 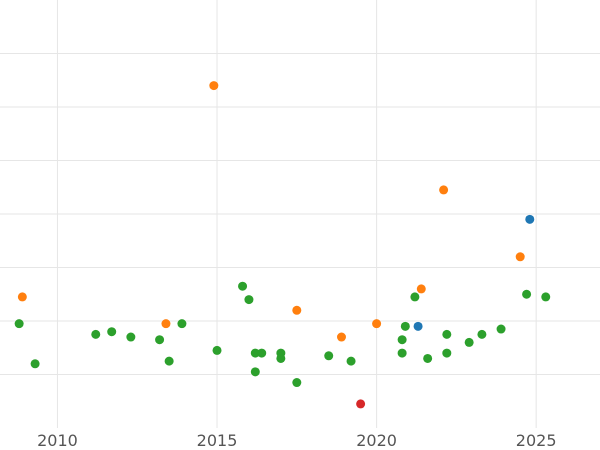 I want to click on data-point-red, so click(x=361, y=404).